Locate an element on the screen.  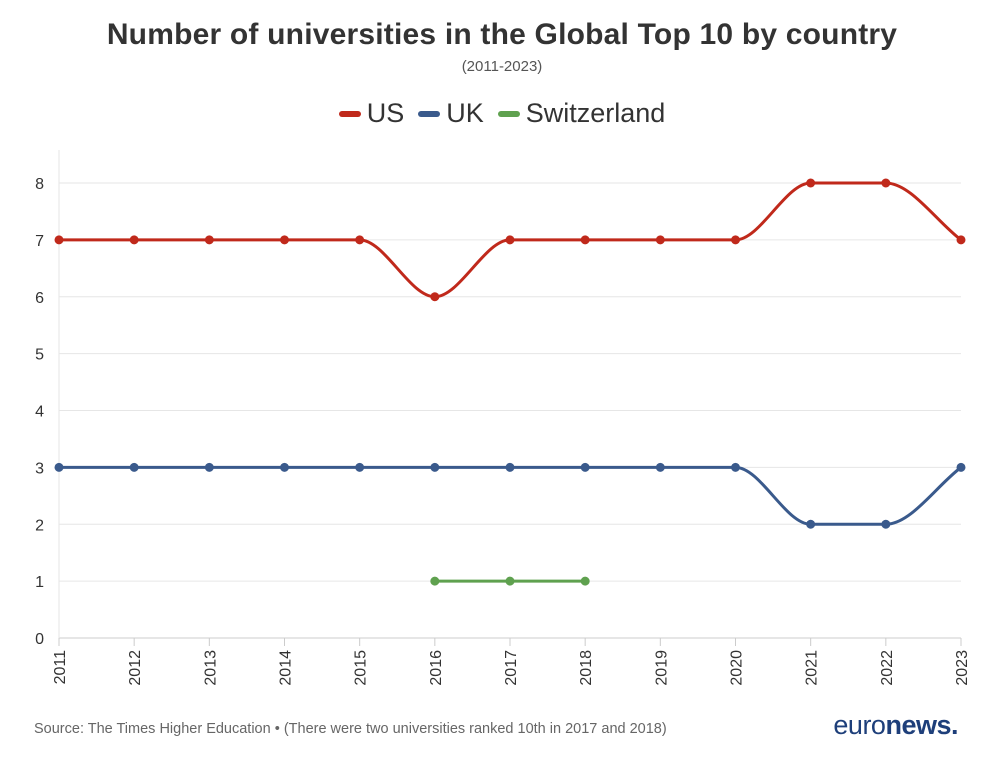
series-uk is located at coordinates (510, 495).